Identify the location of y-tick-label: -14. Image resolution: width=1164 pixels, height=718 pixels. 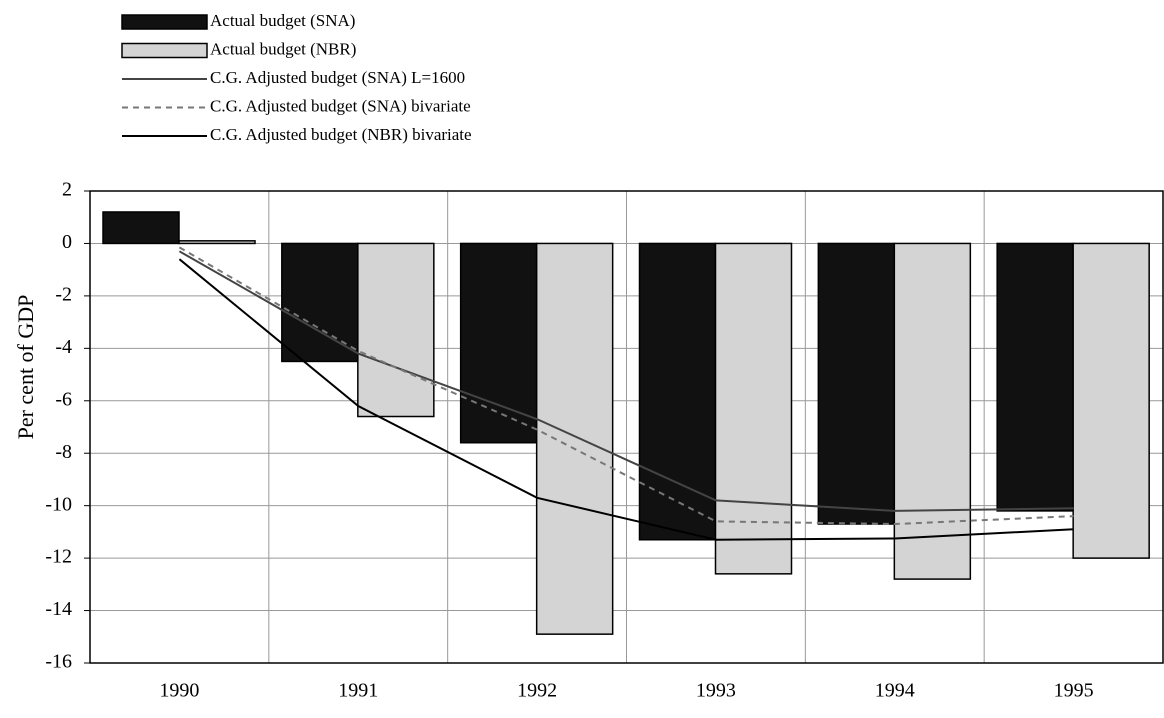
(58, 609).